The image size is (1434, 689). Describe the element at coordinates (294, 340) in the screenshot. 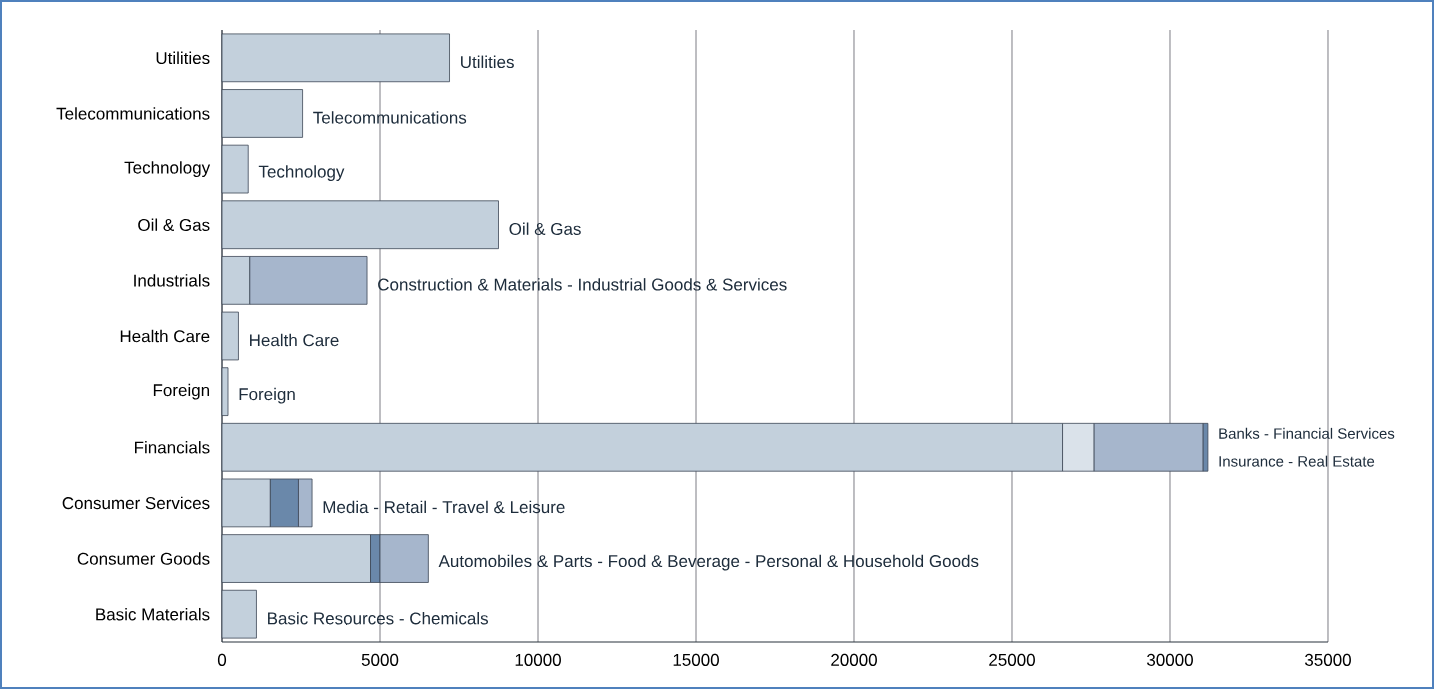

I see `annotation: Health Care` at that location.